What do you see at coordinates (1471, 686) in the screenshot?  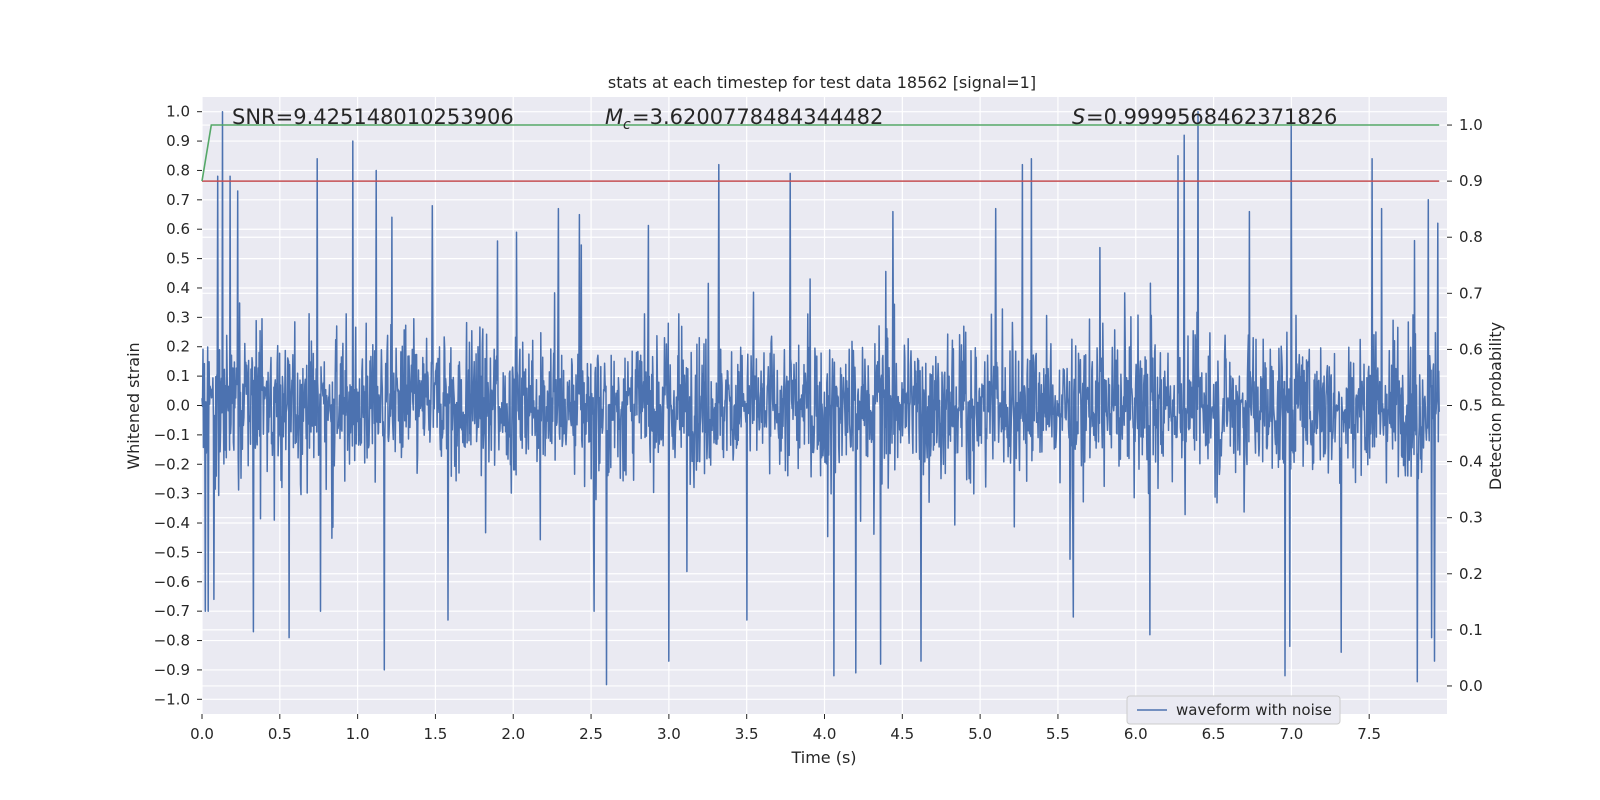 I see `y-right-tick-label: 0.0` at bounding box center [1471, 686].